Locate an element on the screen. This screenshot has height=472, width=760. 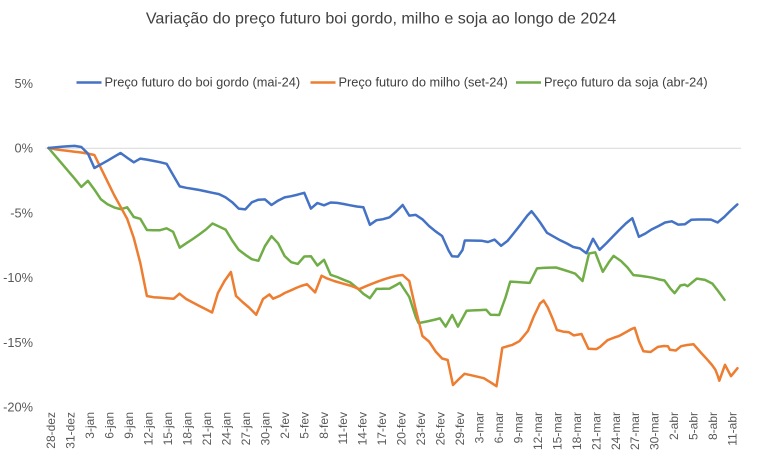
svg-text: 11-fev is located at coordinates (343, 428).